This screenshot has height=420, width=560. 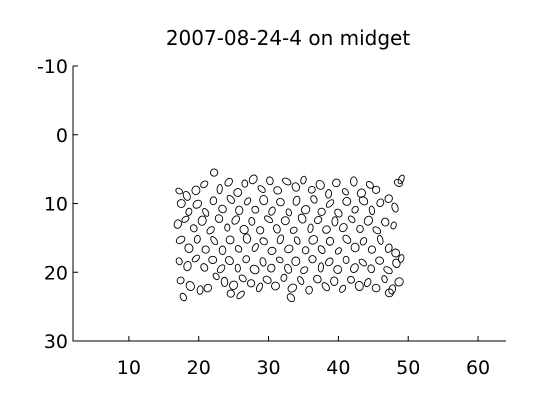 I want to click on x-tick-label: 50, so click(x=408, y=368).